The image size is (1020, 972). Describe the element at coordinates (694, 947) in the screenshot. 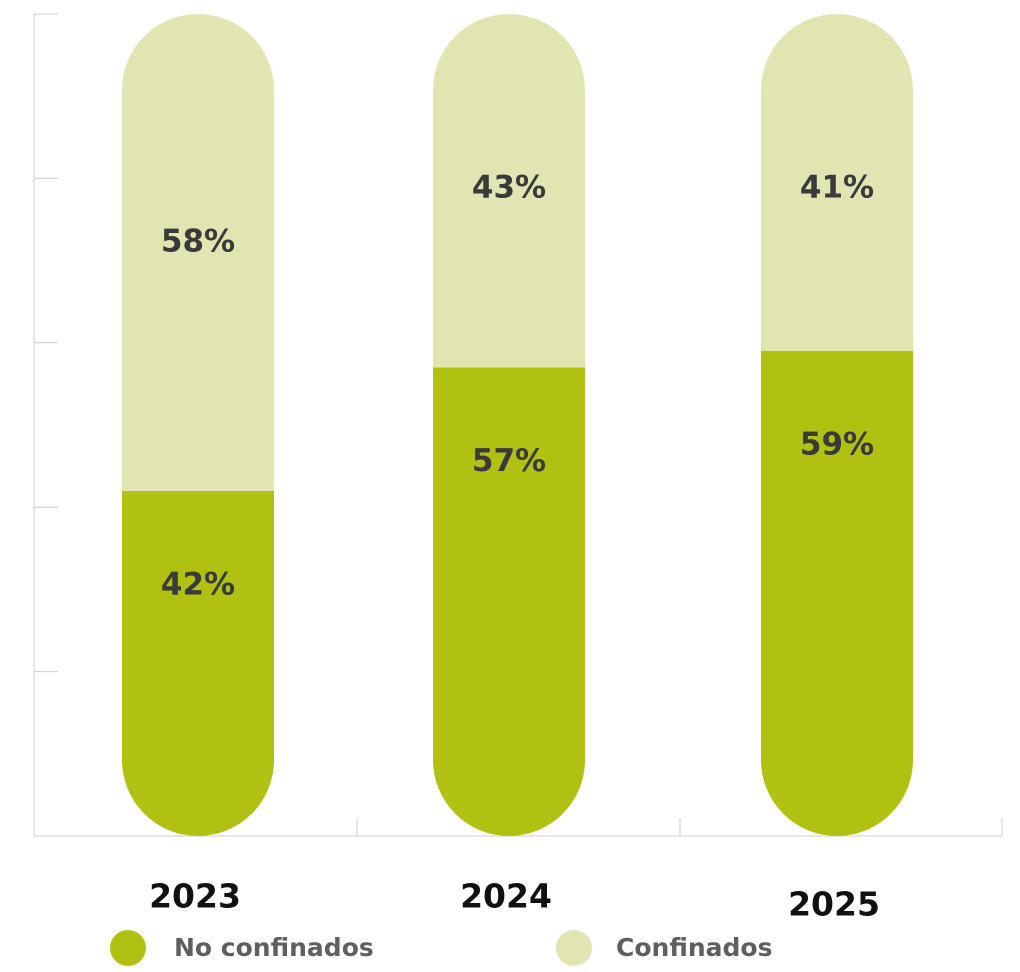

I see `legend-label: Confinados` at that location.